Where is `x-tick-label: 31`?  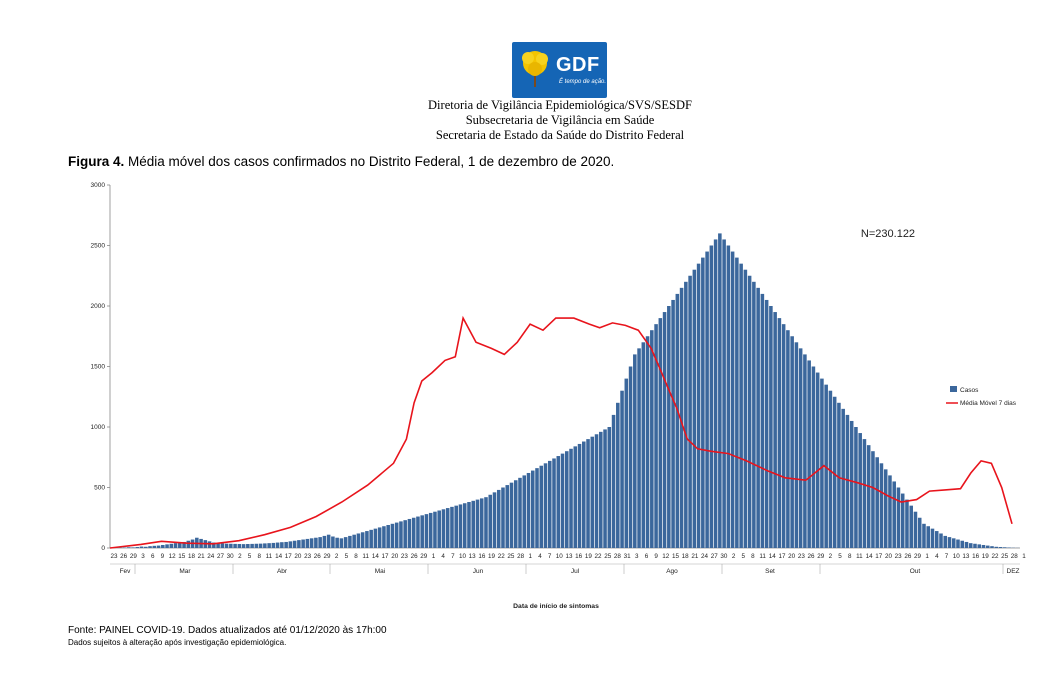 x-tick-label: 31 is located at coordinates (628, 556).